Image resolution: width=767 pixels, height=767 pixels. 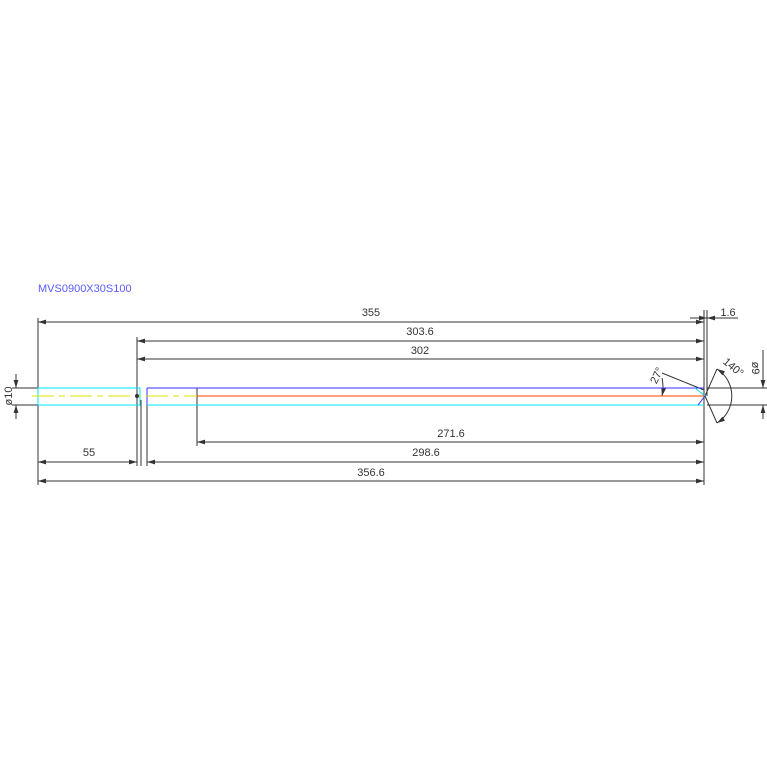 I want to click on angle-label-27: 27°, so click(x=657, y=376).